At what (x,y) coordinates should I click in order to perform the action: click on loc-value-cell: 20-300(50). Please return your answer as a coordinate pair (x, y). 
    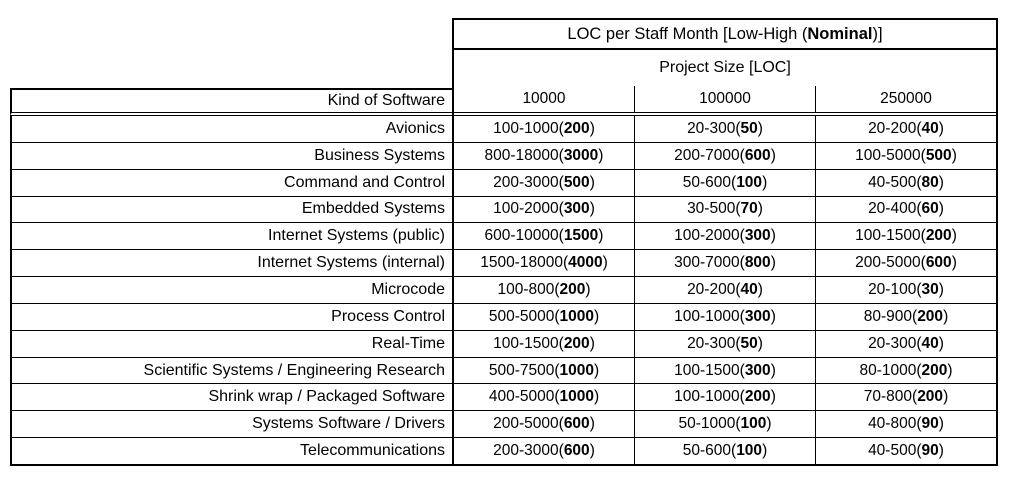
    Looking at the image, I should click on (724, 129).